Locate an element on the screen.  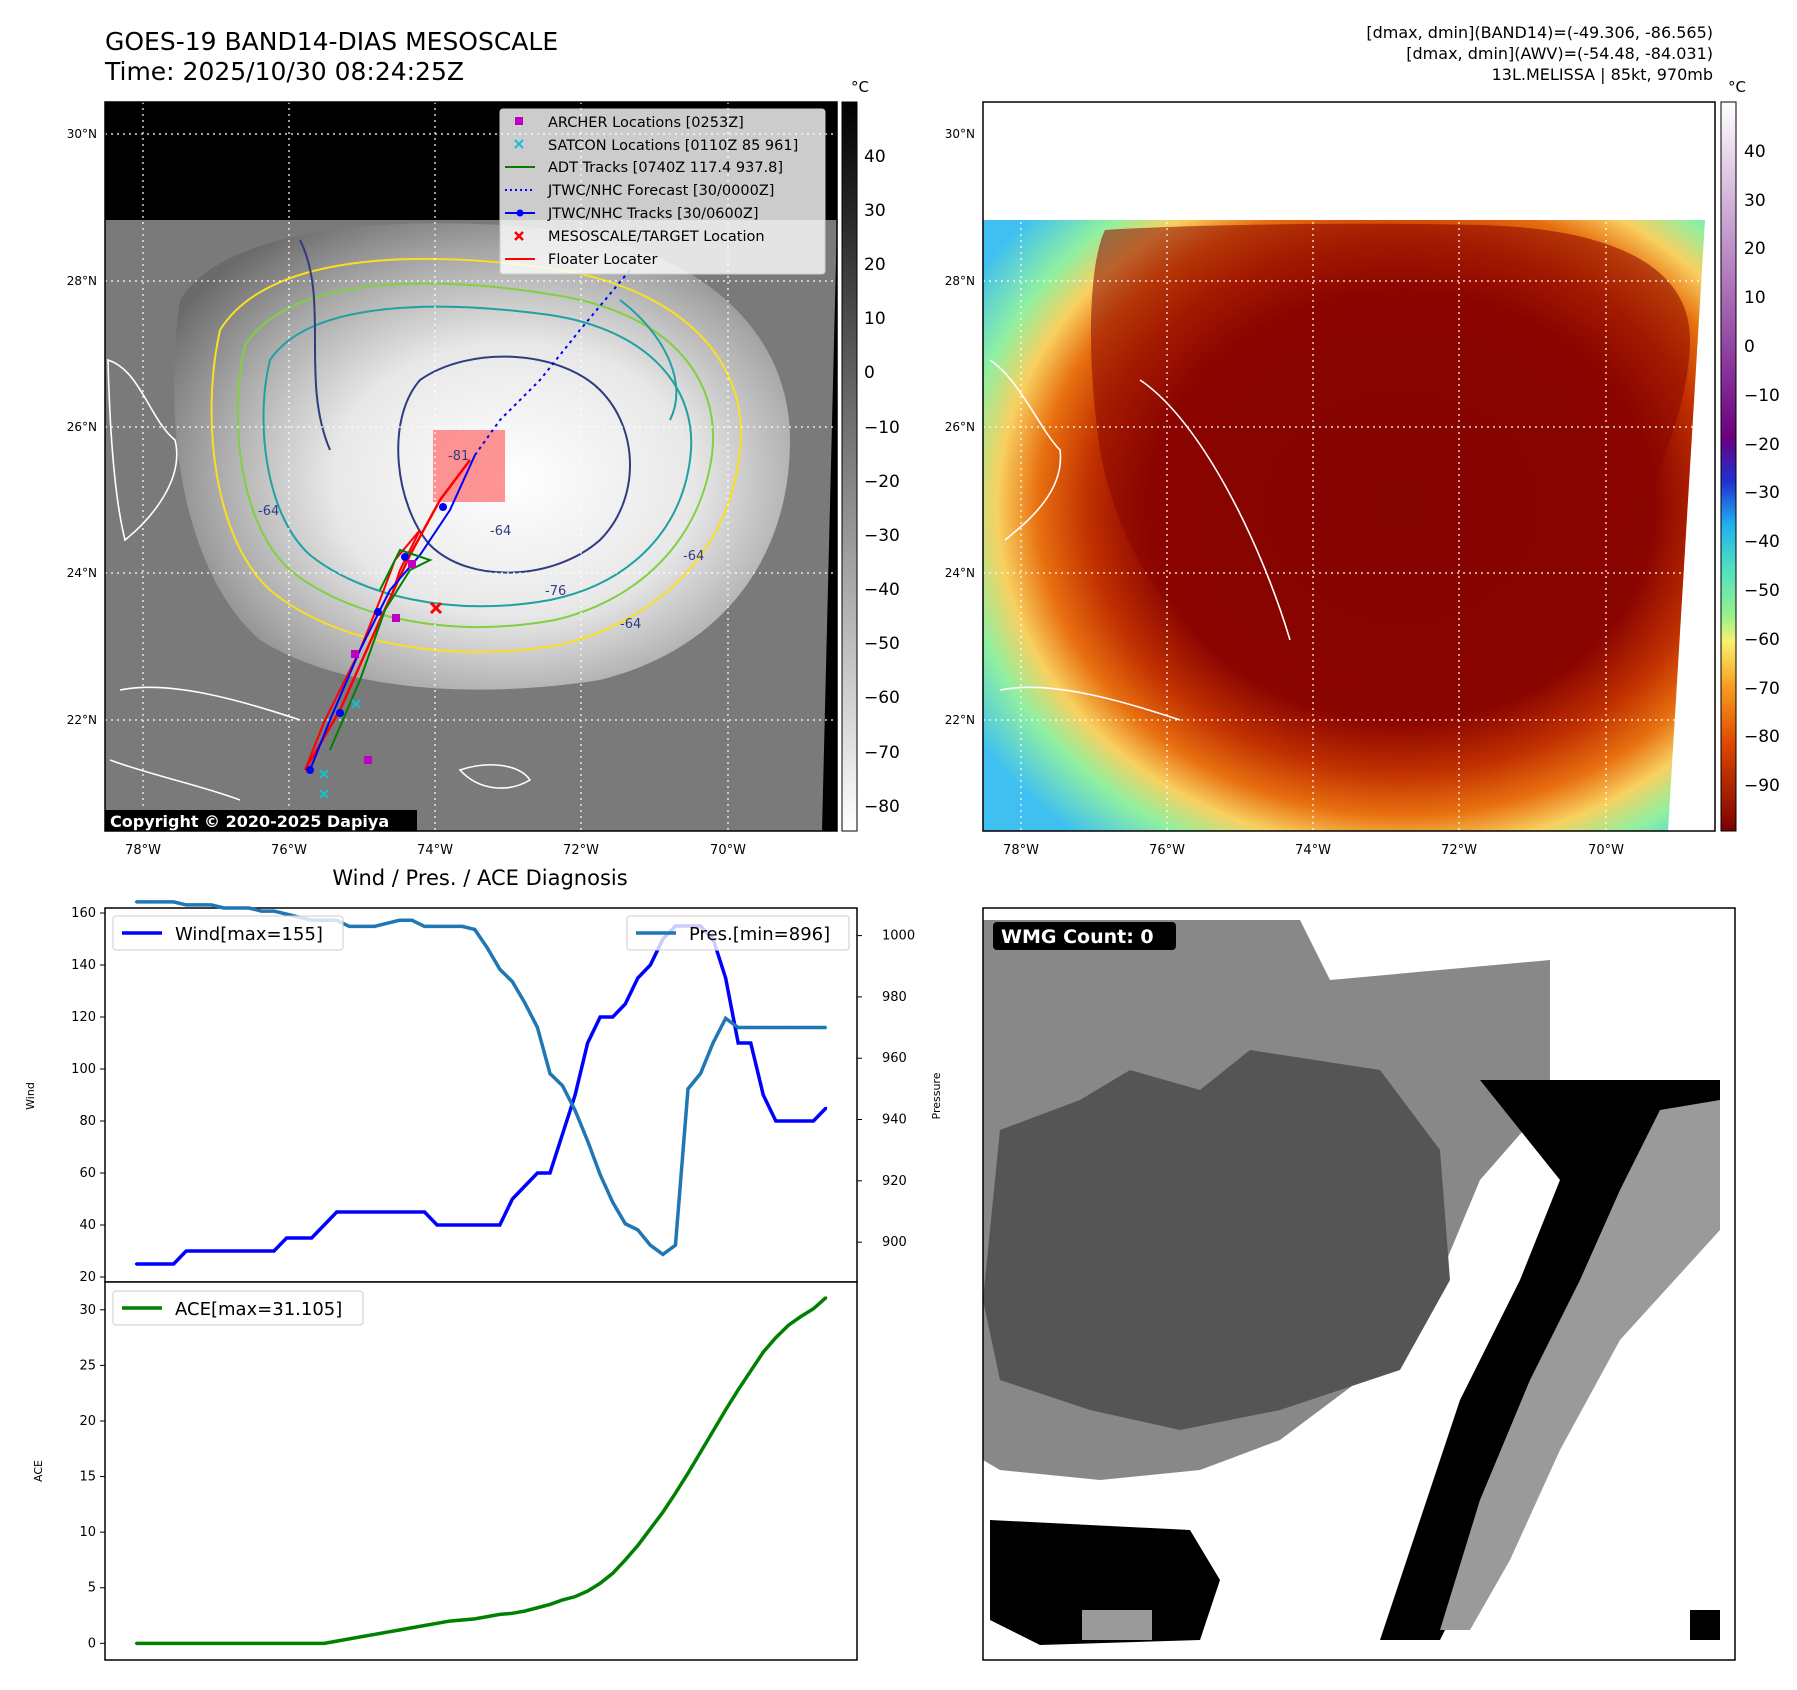
contour-light-green is located at coordinates (475, 455).